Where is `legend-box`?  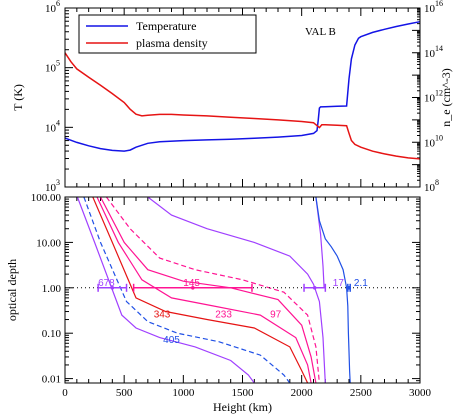
legend-box is located at coordinates (167, 34).